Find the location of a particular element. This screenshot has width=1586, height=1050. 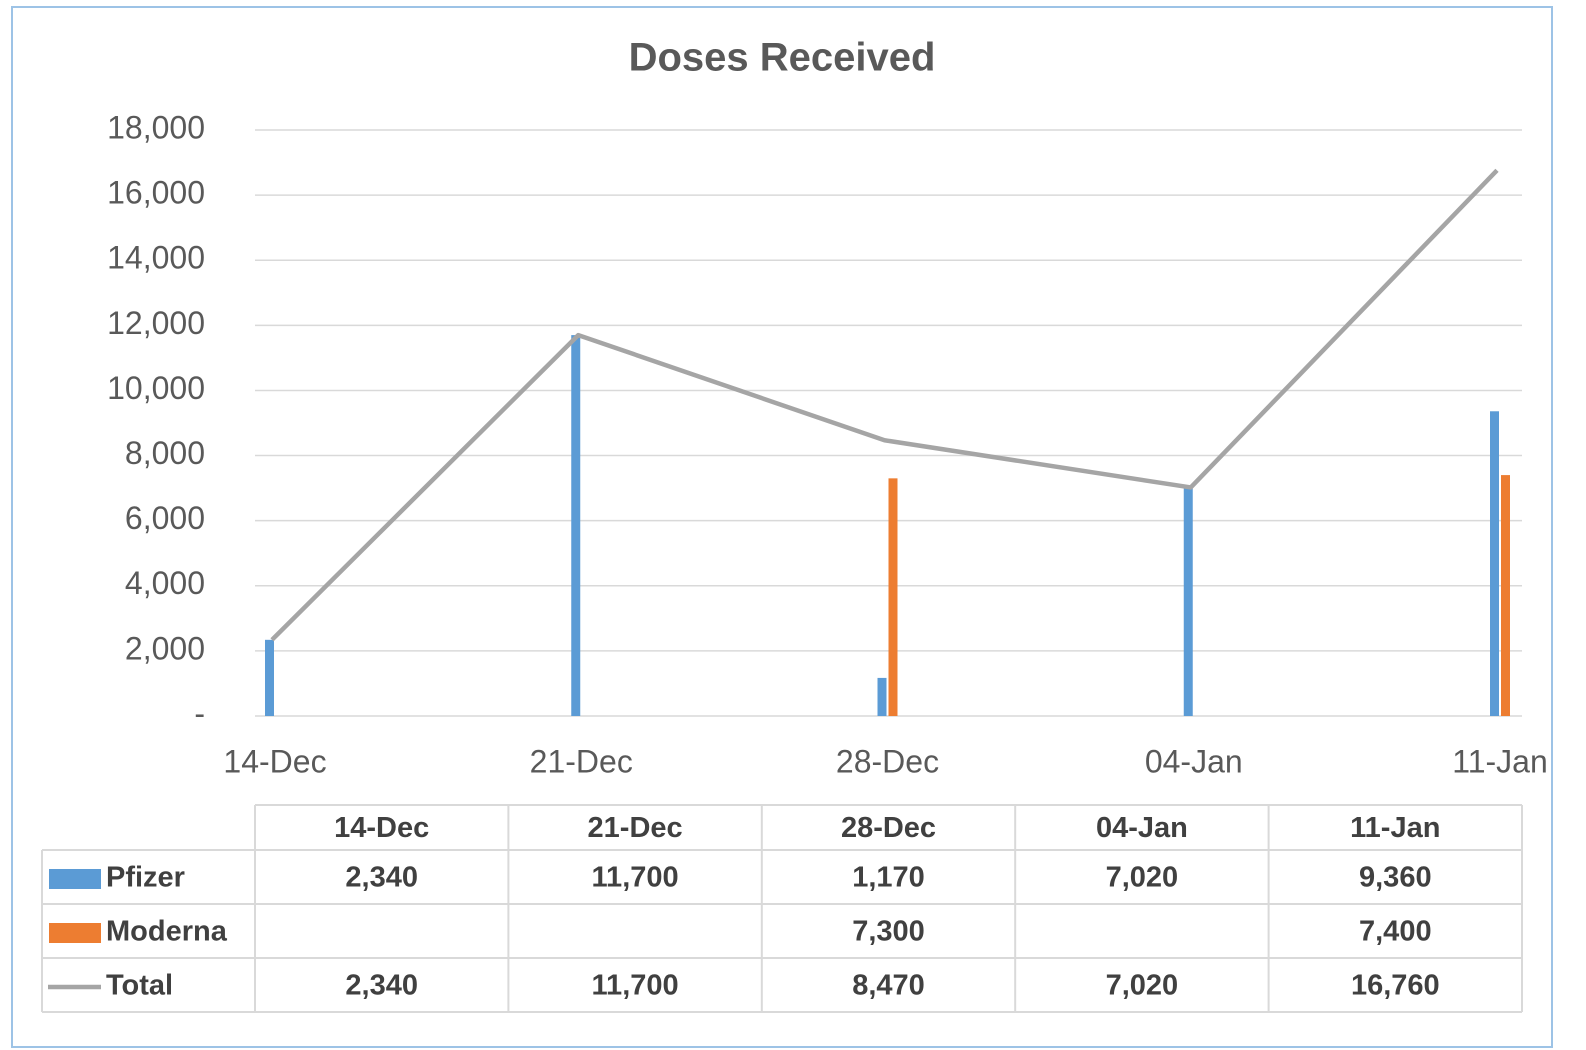

y-tick-label: - is located at coordinates (199, 713).